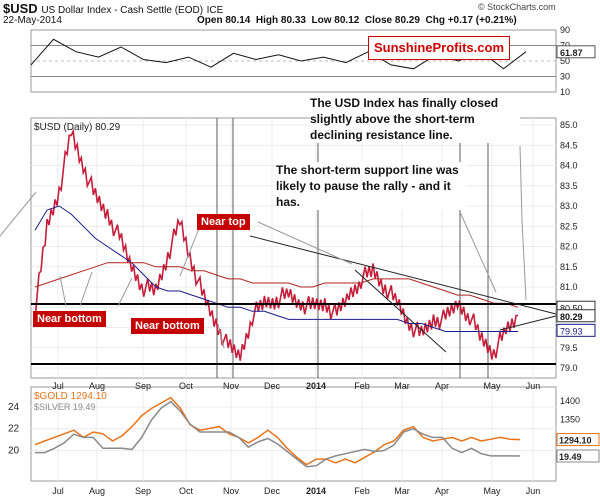 The image size is (600, 500). What do you see at coordinates (570, 419) in the screenshot?
I see `gold-tick-label: 1350` at bounding box center [570, 419].